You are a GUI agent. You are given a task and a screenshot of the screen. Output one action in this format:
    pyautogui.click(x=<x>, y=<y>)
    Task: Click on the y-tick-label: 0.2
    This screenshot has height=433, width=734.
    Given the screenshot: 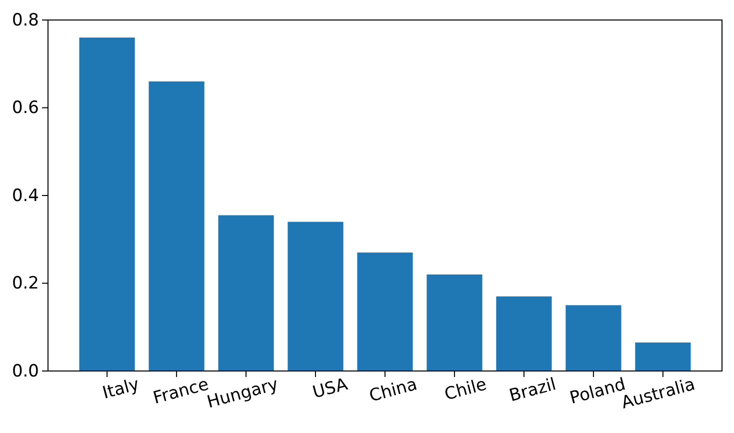 What is the action you would take?
    pyautogui.click(x=25, y=284)
    